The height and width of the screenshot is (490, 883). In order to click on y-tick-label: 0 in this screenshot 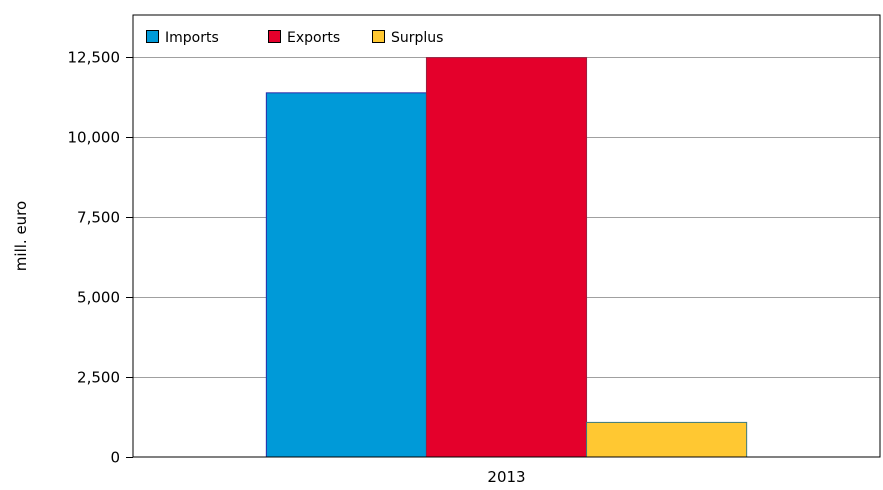, I will do `click(115, 458)`.